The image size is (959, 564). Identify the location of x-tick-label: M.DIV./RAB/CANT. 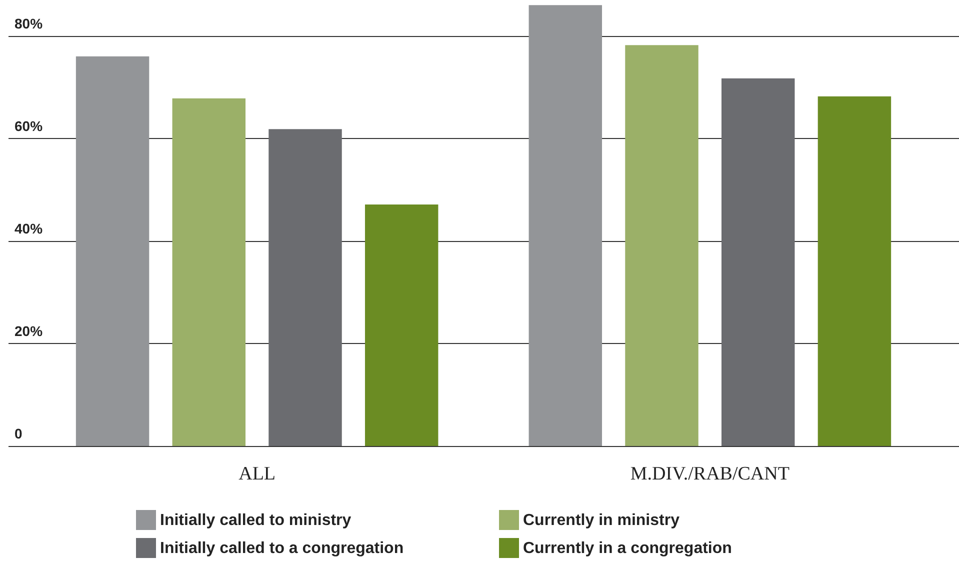
(710, 474).